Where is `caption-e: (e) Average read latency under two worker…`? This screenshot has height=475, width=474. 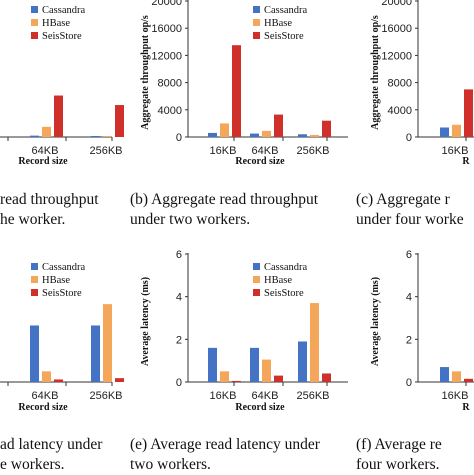
caption-e: (e) Average read latency under two worker… is located at coordinates (225, 455).